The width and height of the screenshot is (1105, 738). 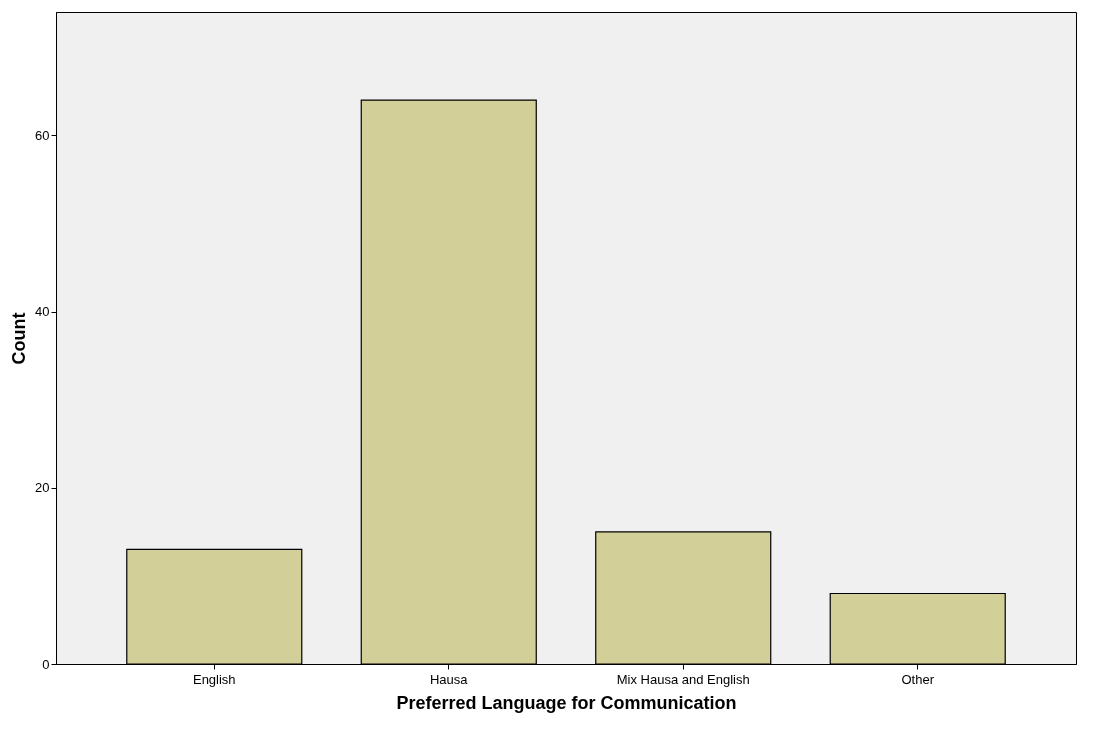 What do you see at coordinates (449, 679) in the screenshot?
I see `x-tick-label: Hausa` at bounding box center [449, 679].